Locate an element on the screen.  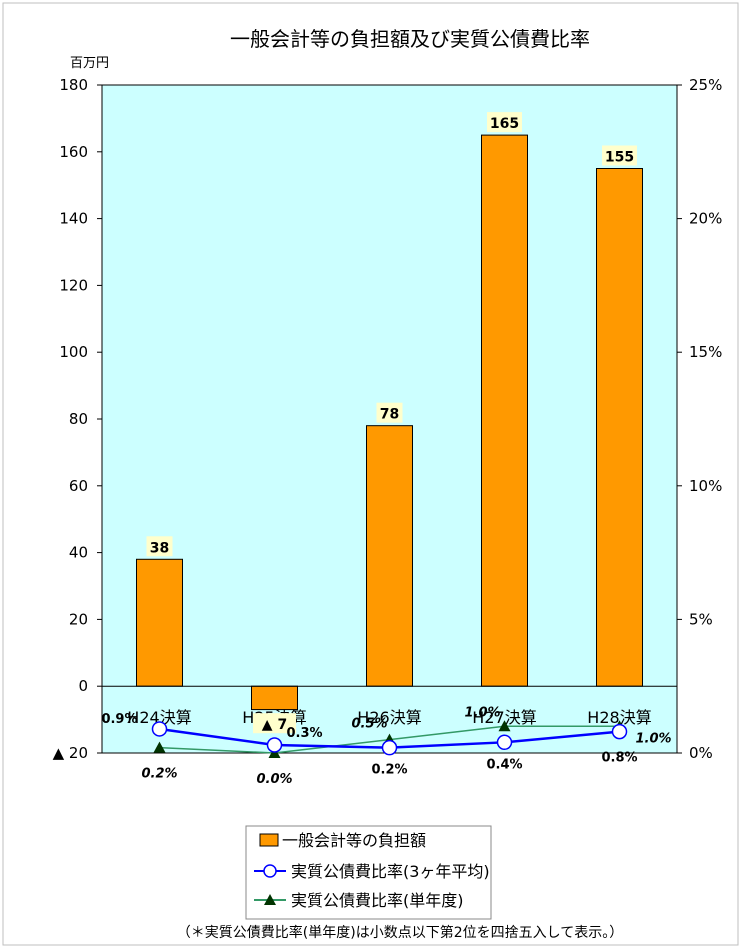
y-axis-ticks: ▲ 20 0 20 40 60 80 100 120 140 160 180 is located at coordinates (77, 419).